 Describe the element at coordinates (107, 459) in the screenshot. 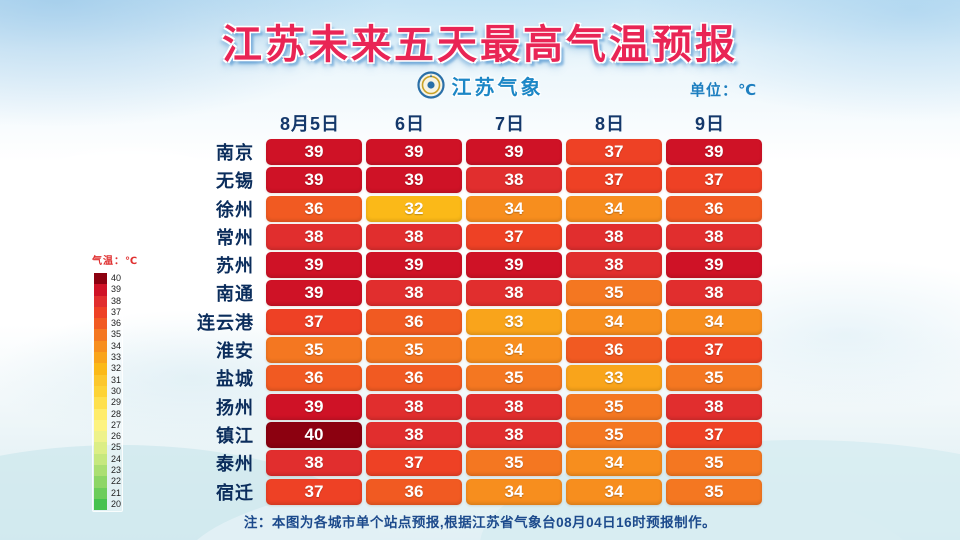

I see `legend-entry: 24` at that location.